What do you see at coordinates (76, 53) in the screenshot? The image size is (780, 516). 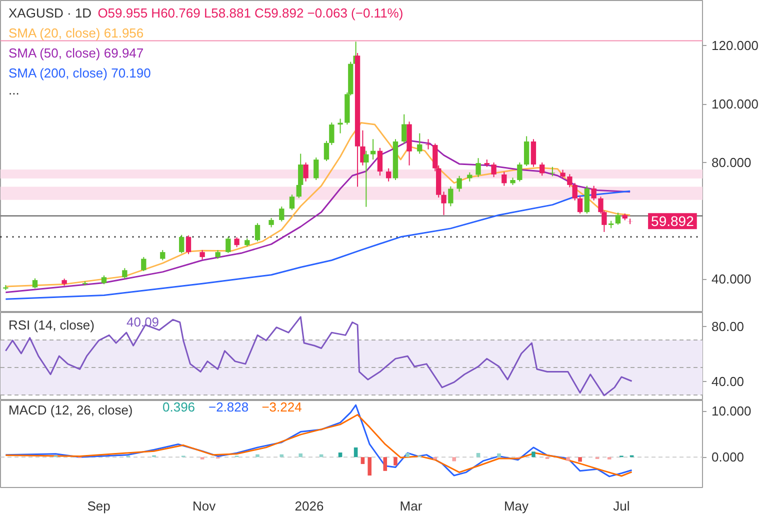 I see `text: SMA (50, close) 69.947` at bounding box center [76, 53].